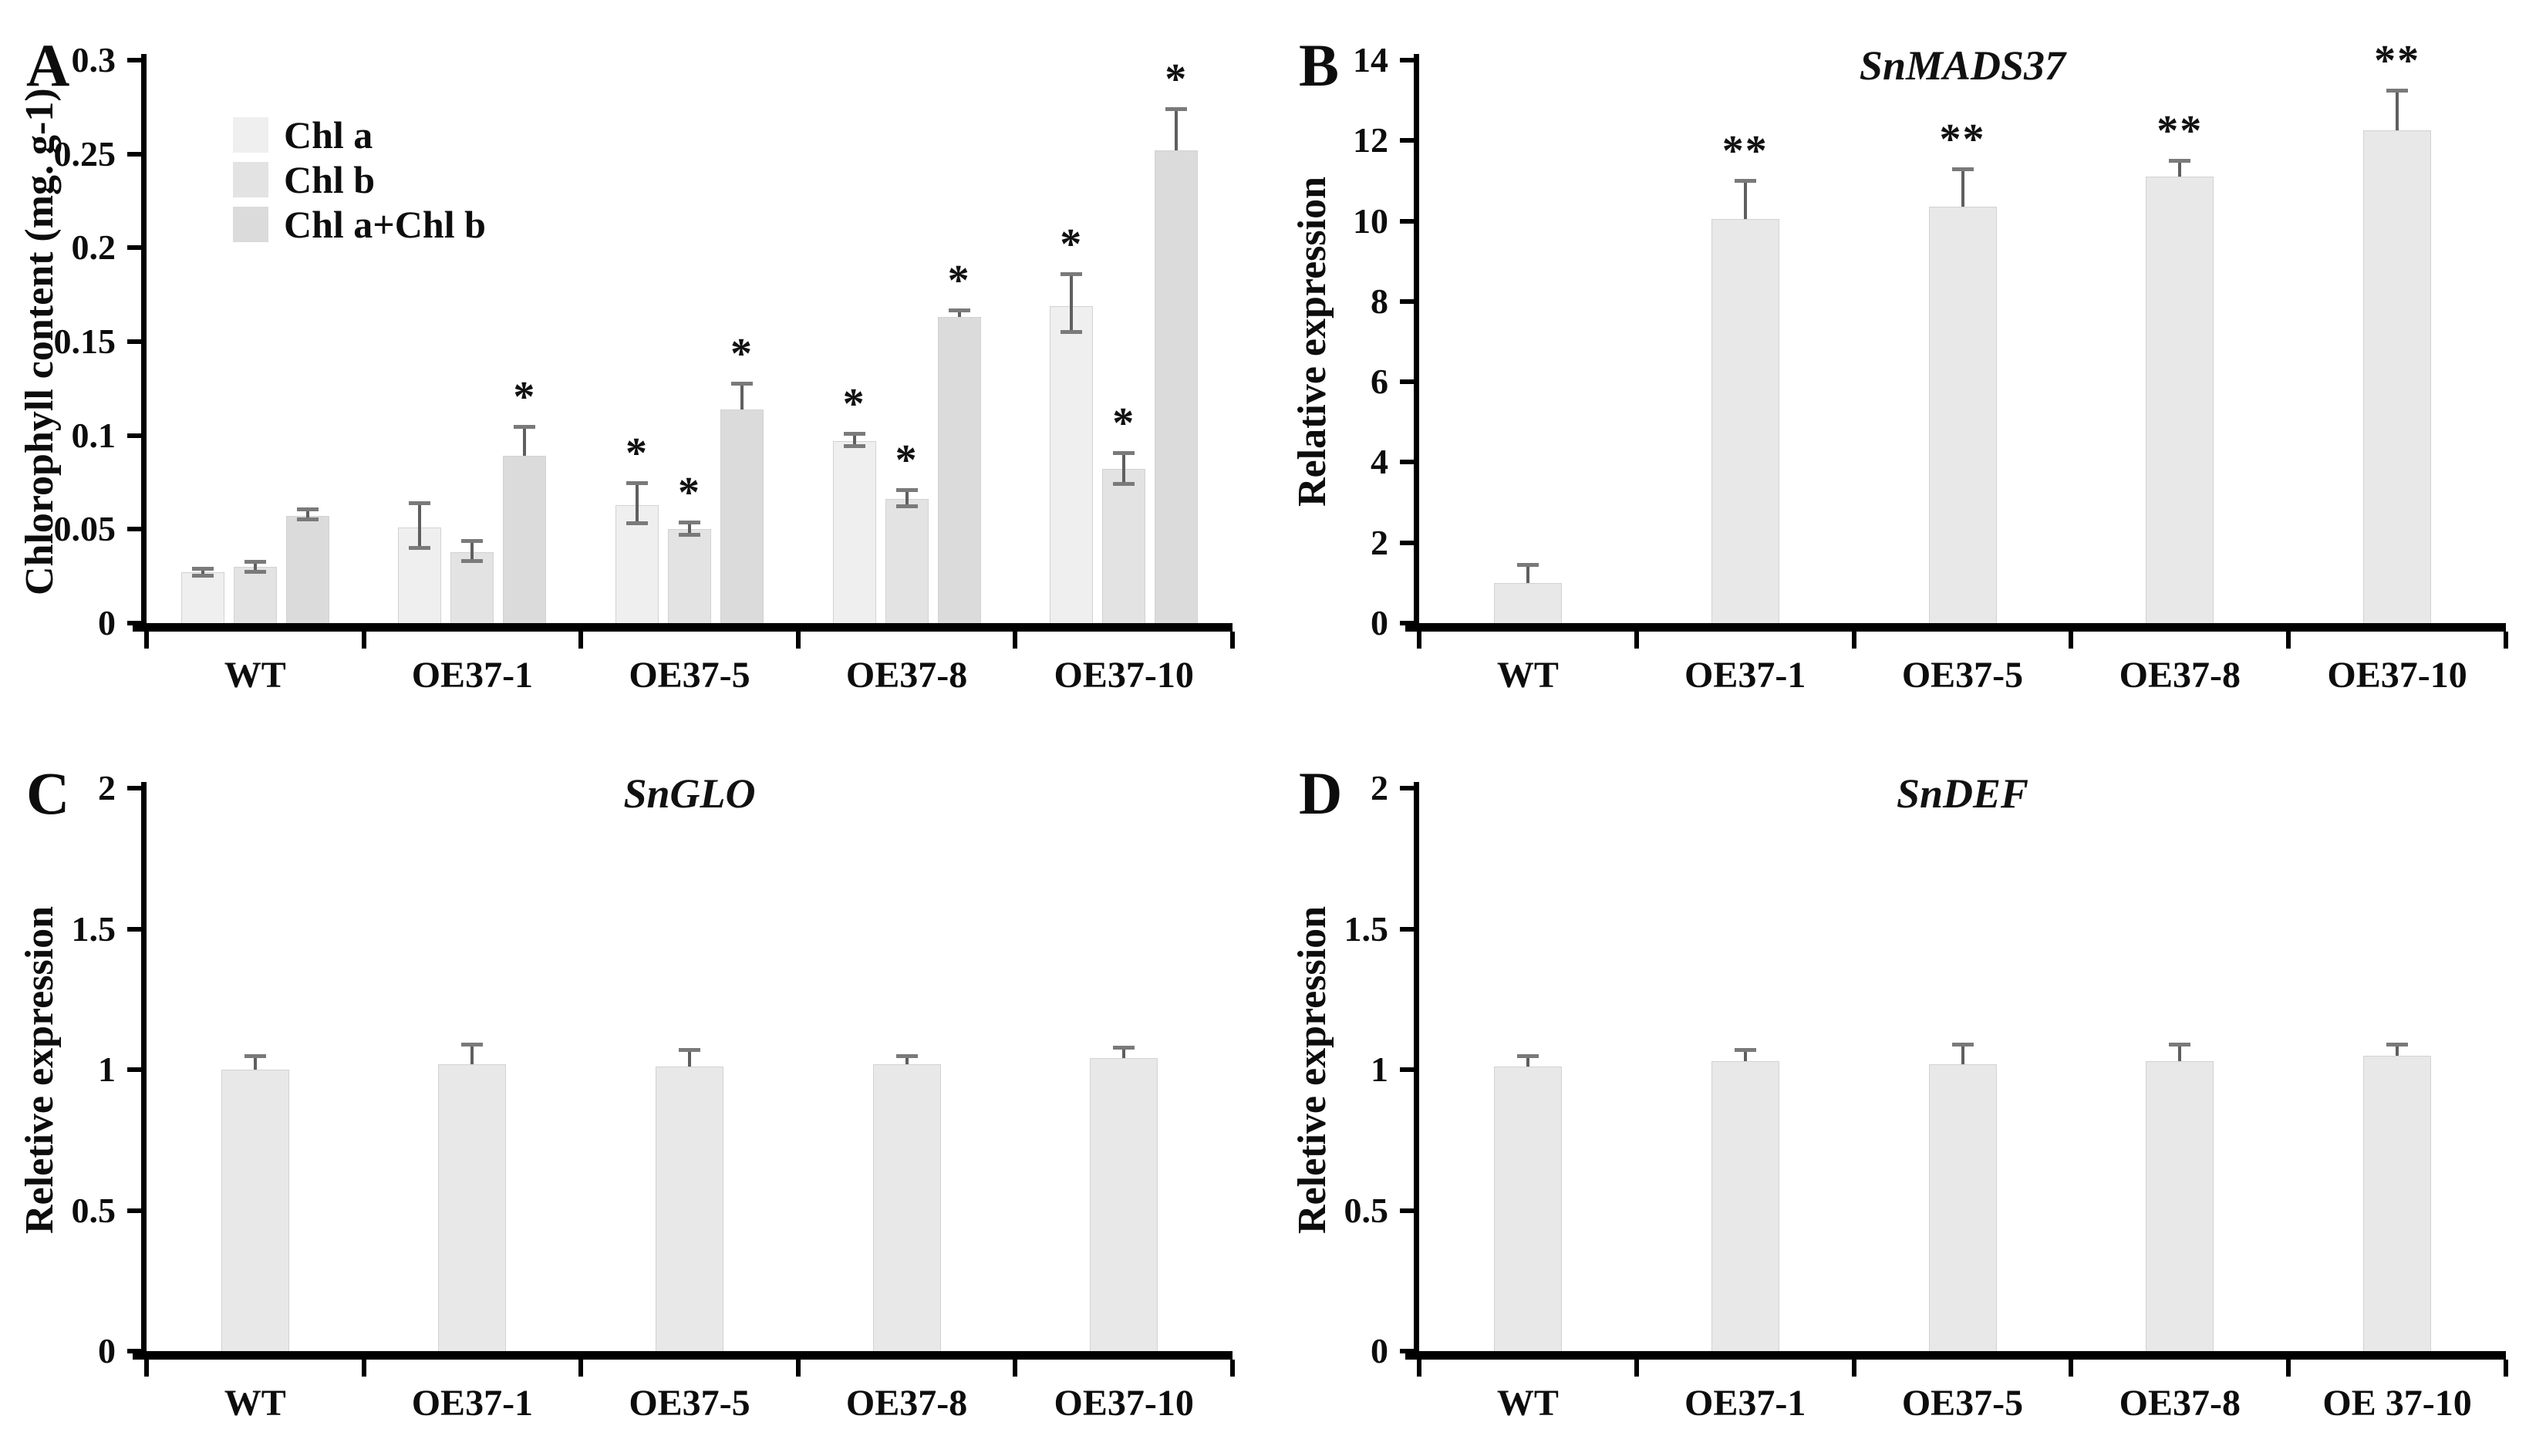 The image size is (2546, 1456). Describe the element at coordinates (1379, 462) in the screenshot. I see `y-tick-label: 4` at that location.